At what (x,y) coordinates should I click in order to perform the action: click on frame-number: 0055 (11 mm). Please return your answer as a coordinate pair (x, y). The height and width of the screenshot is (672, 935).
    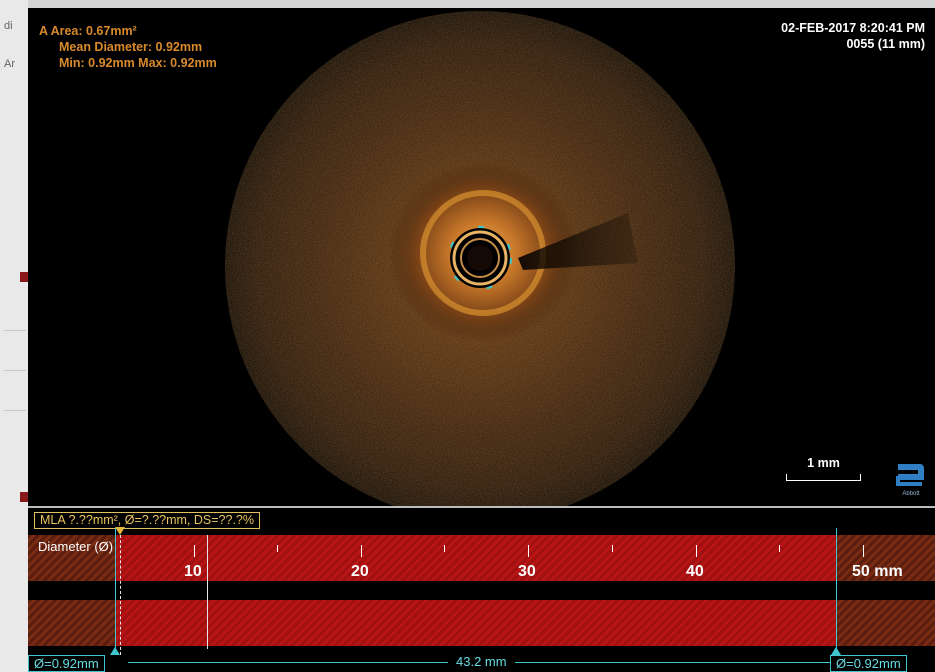
    Looking at the image, I should click on (885, 44).